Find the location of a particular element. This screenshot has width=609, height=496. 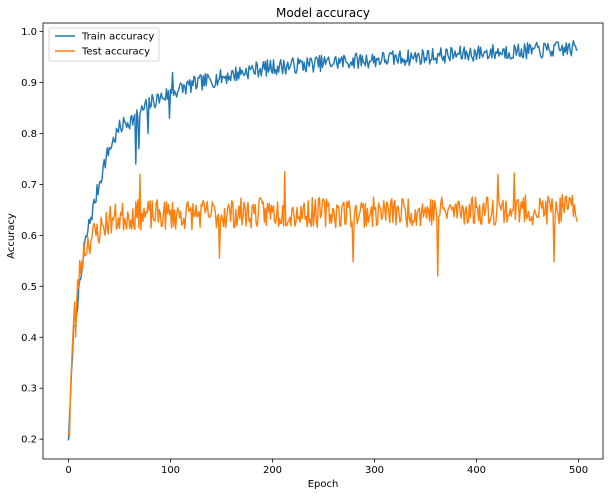

y-tick-label: 0.3 is located at coordinates (29, 389).